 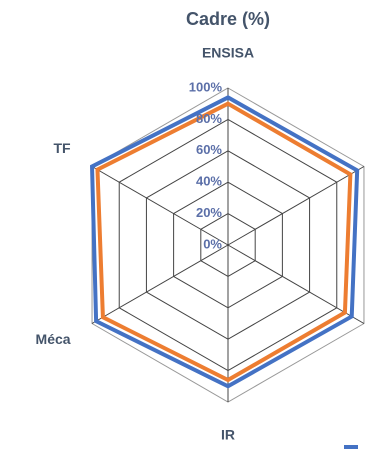 I want to click on tick-label: 0%, so click(x=212, y=243).